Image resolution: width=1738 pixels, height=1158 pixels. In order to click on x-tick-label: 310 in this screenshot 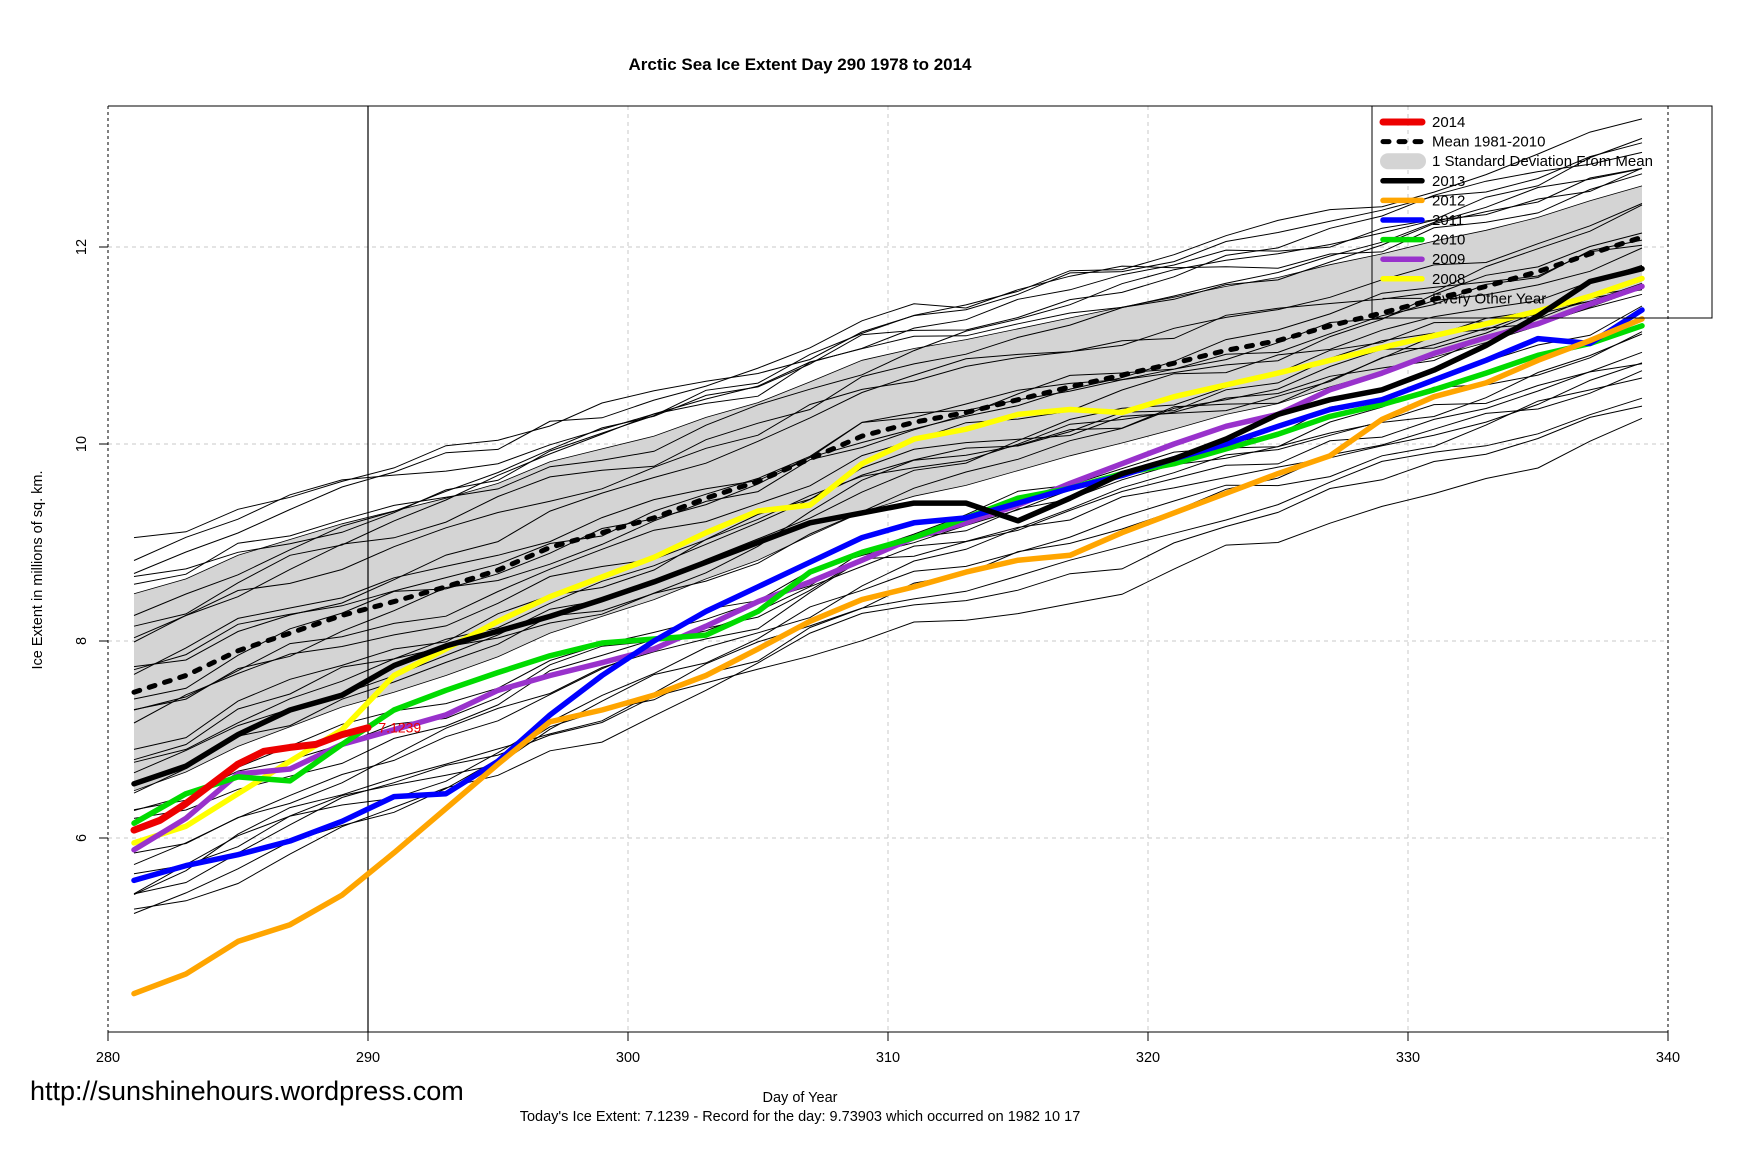, I will do `click(888, 1058)`.